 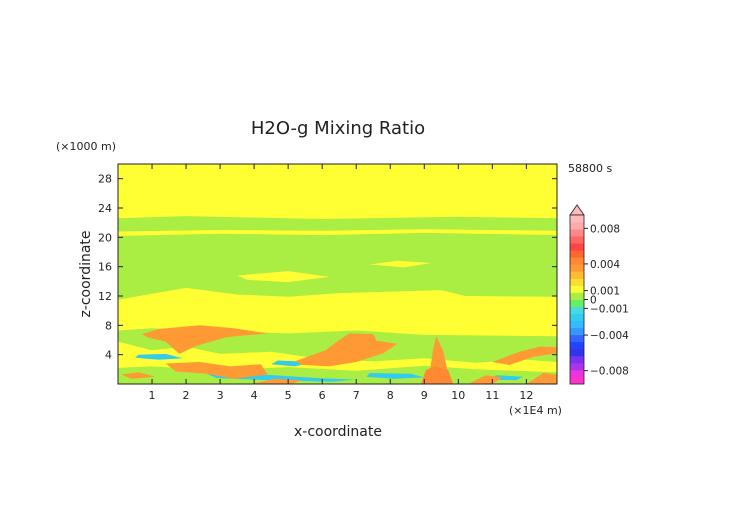 What do you see at coordinates (605, 292) in the screenshot?
I see `colorbar-tick-label: 0.001` at bounding box center [605, 292].